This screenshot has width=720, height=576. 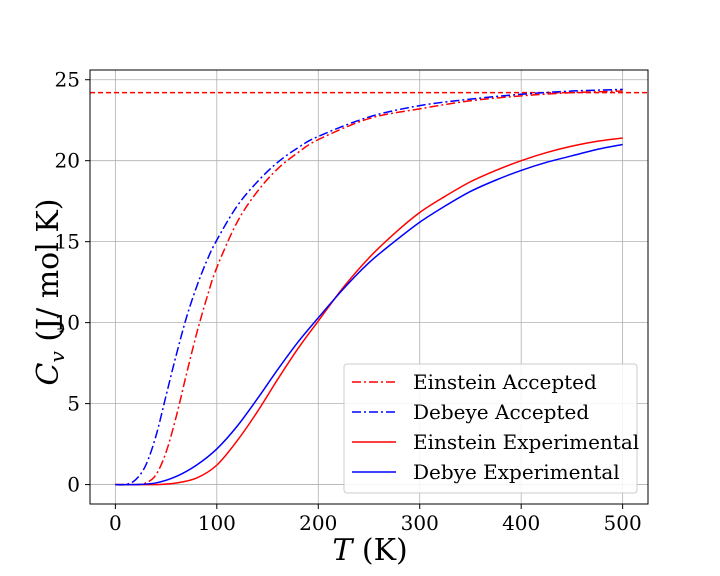 What do you see at coordinates (526, 442) in the screenshot?
I see `legend-label-einstein-experimental: Einstein Experimental` at bounding box center [526, 442].